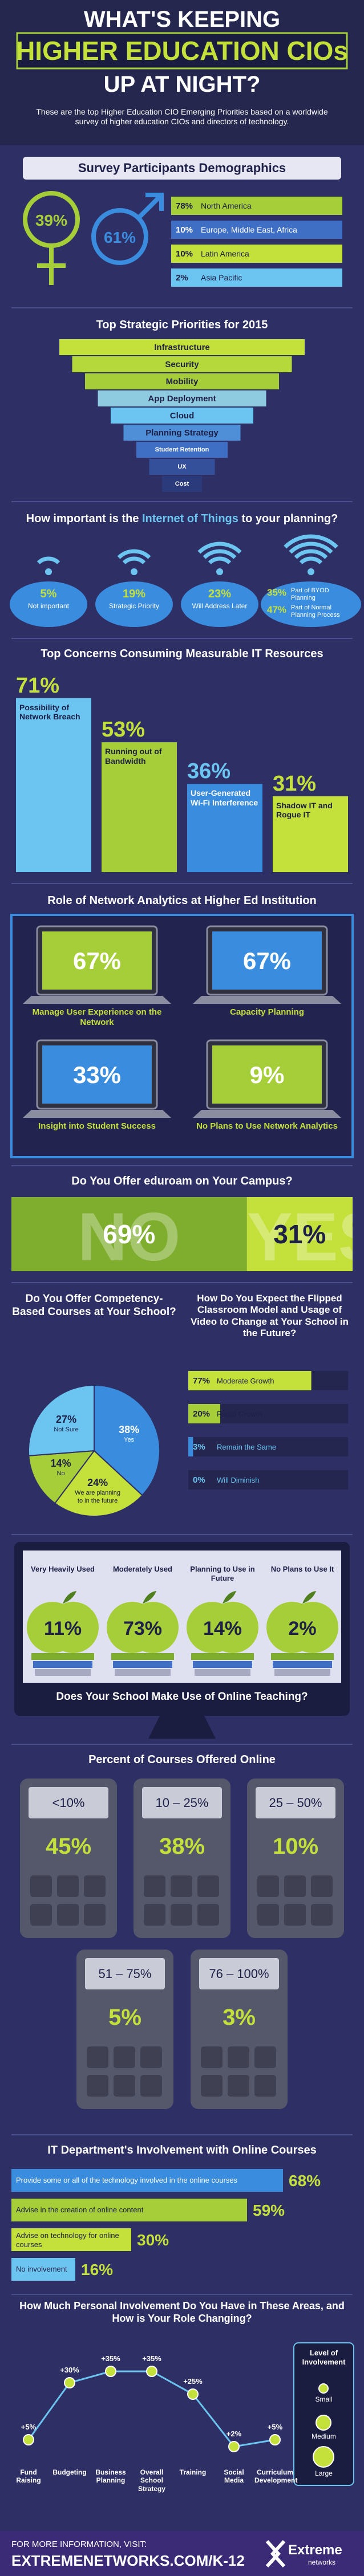 The height and width of the screenshot is (2576, 364). I want to click on eduroam-word: NO, so click(129, 1237).